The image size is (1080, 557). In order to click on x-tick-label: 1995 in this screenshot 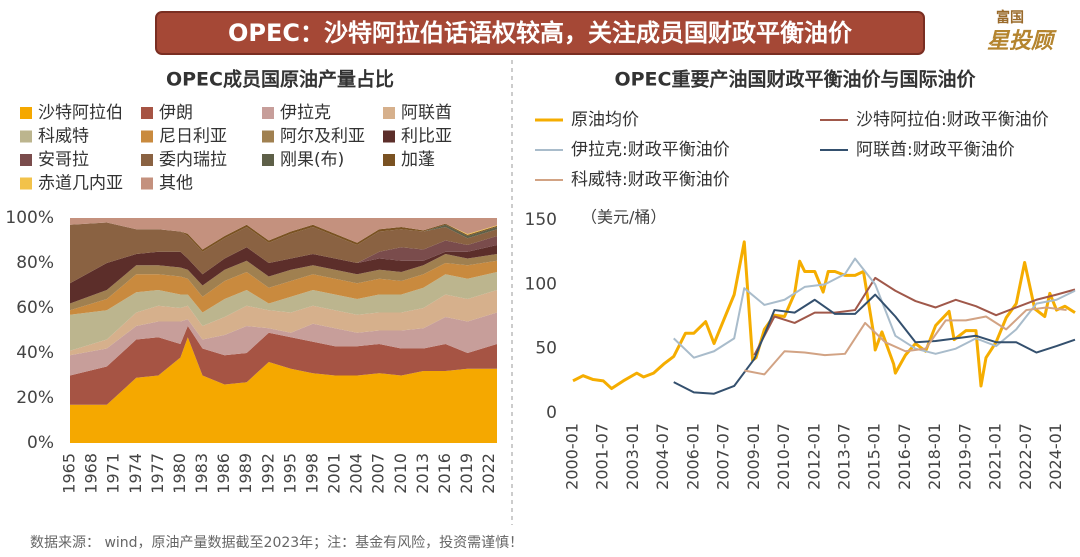, I will do `click(289, 473)`.